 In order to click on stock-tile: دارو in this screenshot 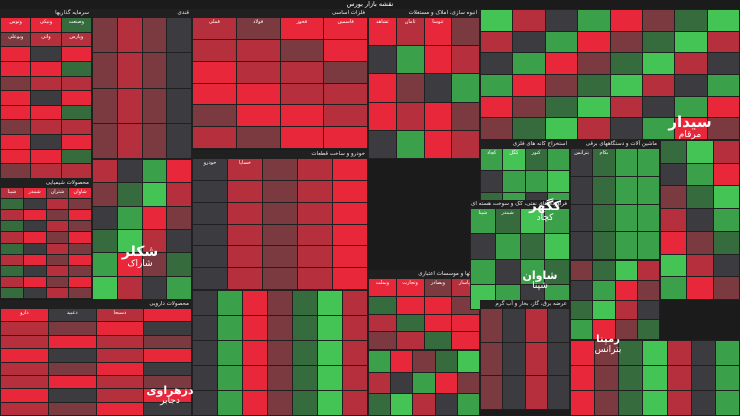, I will do `click(24, 315)`.